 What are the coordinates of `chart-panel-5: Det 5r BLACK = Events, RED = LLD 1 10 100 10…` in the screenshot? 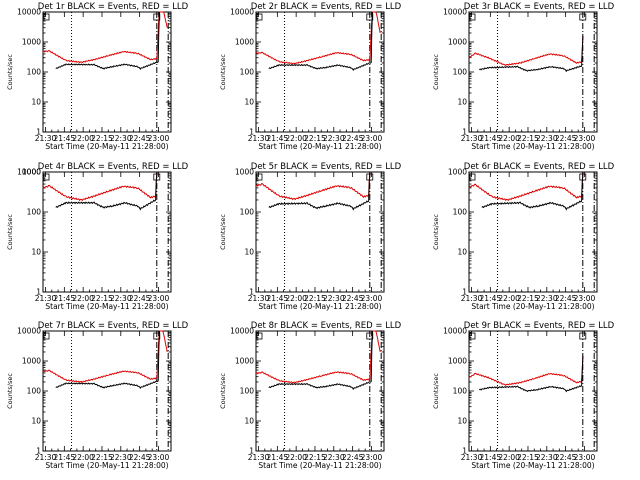 It's located at (310, 236).